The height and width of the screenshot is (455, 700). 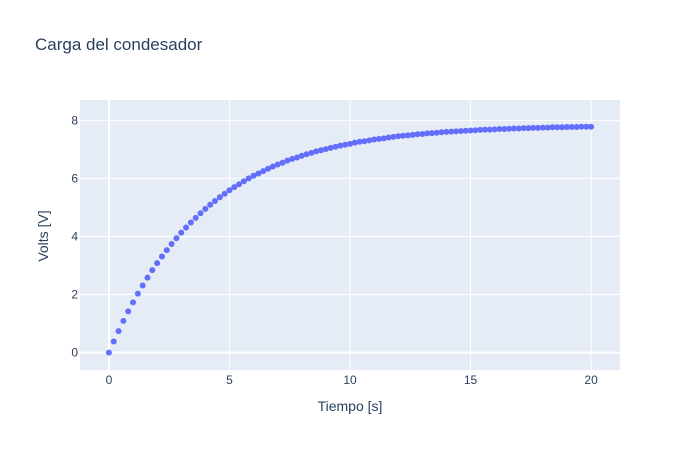 What do you see at coordinates (471, 380) in the screenshot?
I see `x-tick-label: 15` at bounding box center [471, 380].